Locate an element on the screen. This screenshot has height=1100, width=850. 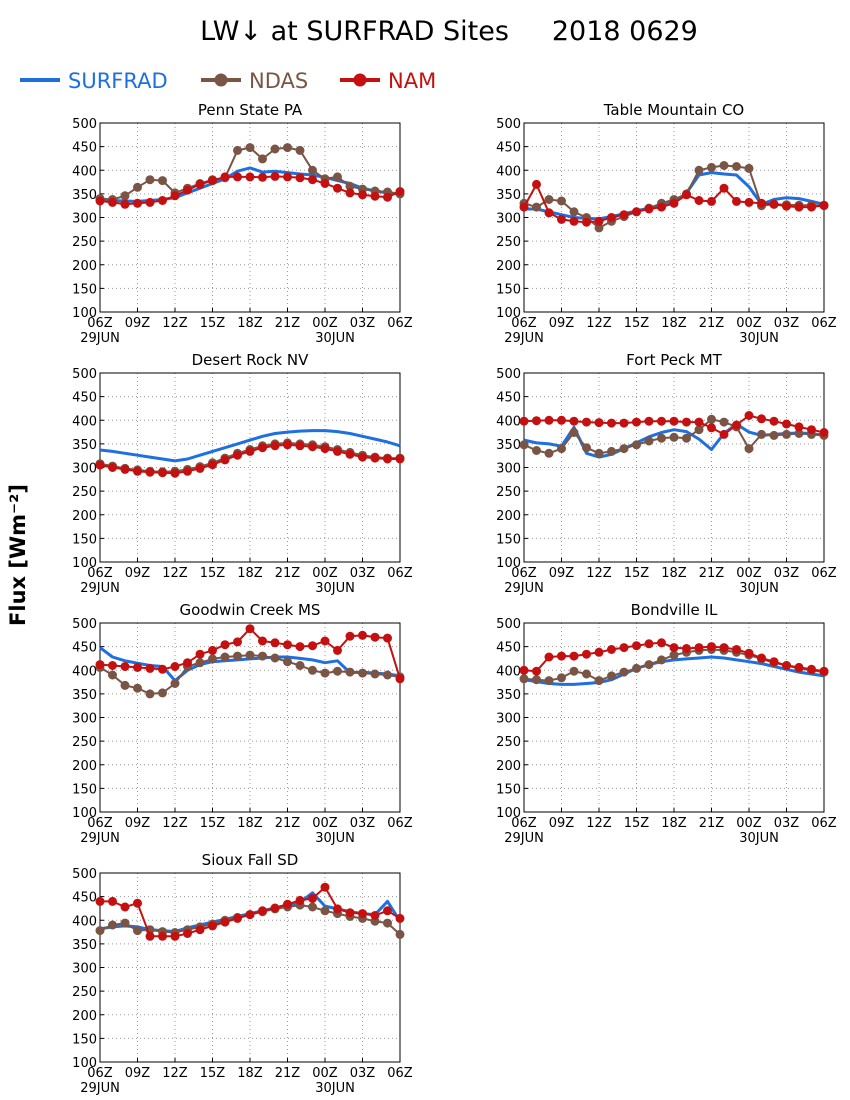
x-tick-label: 09Z is located at coordinates (138, 323).